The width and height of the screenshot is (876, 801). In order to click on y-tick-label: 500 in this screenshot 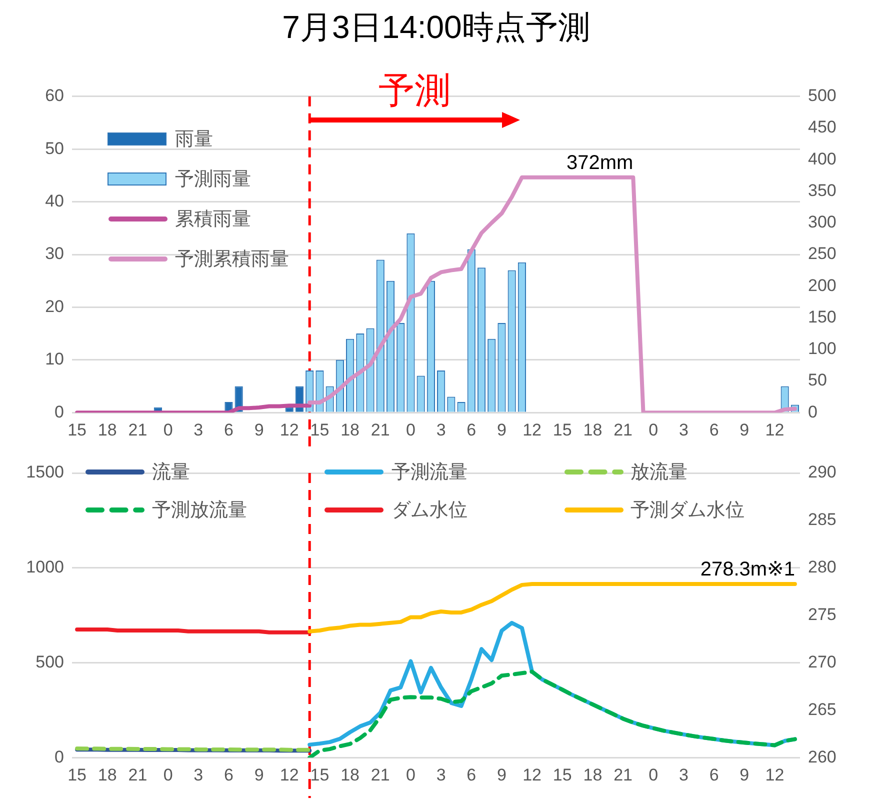, I will do `click(50, 662)`.